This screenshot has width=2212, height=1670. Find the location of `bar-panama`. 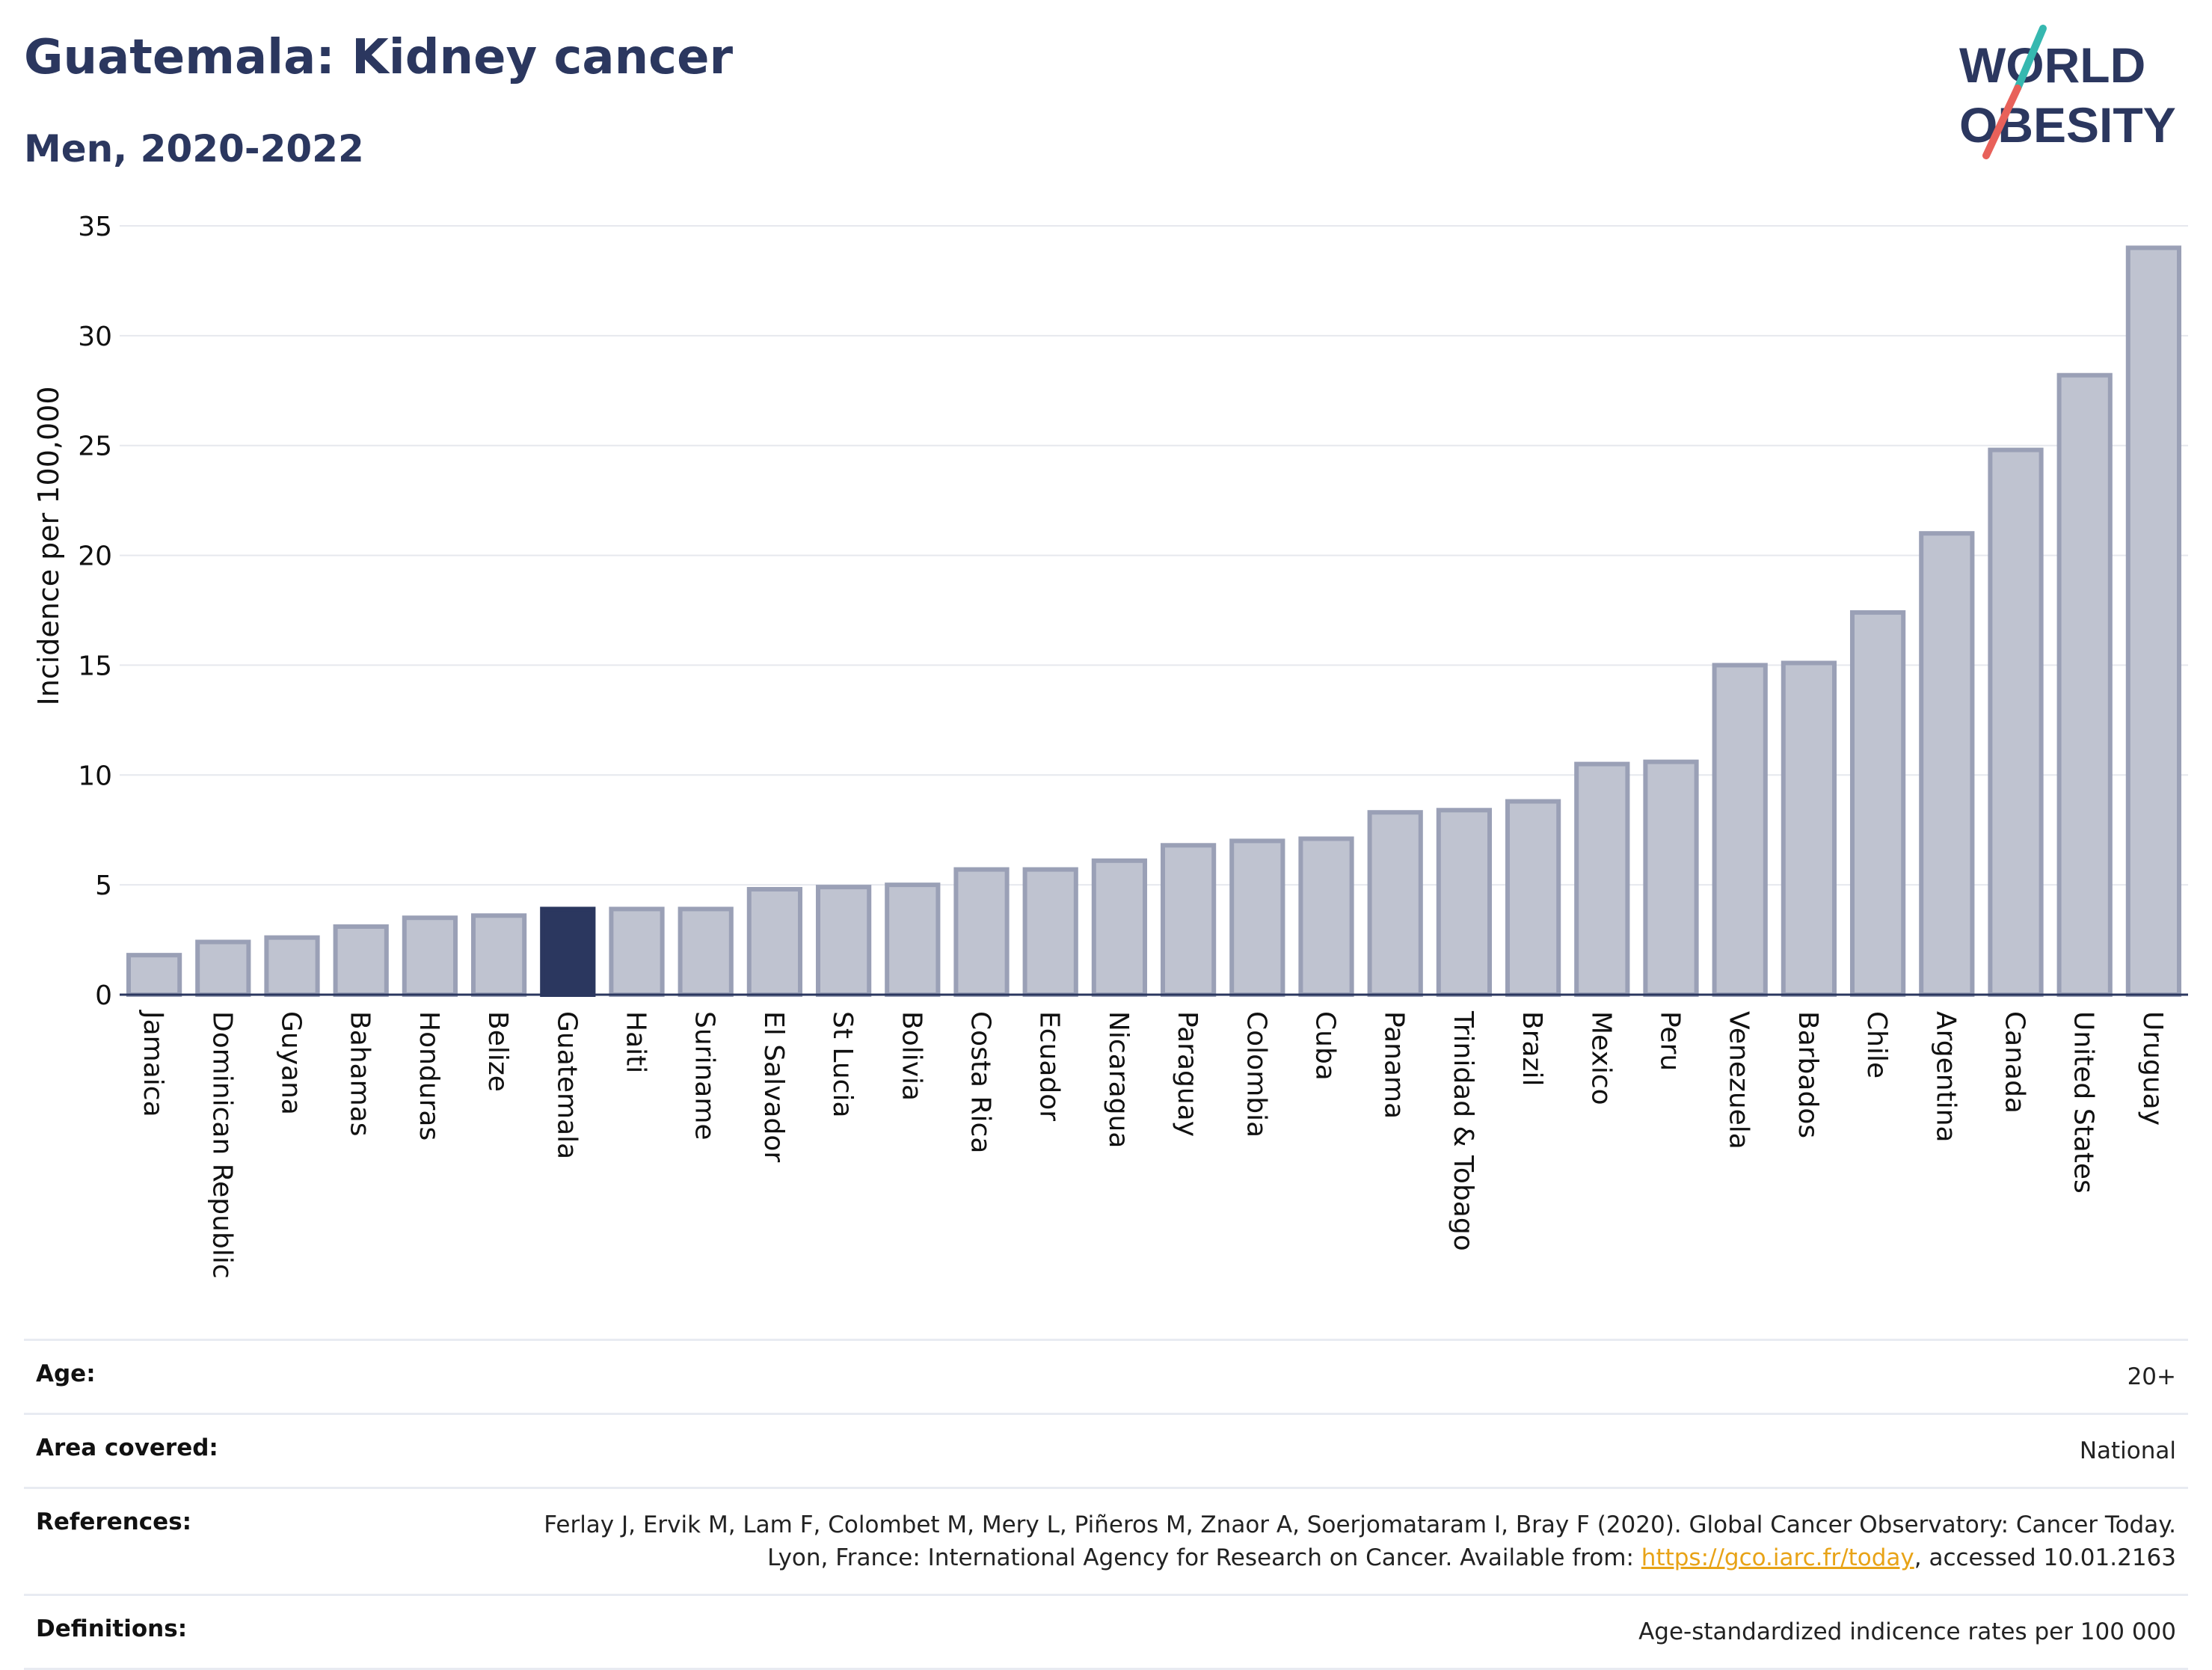

bar-panama is located at coordinates (1395, 904).